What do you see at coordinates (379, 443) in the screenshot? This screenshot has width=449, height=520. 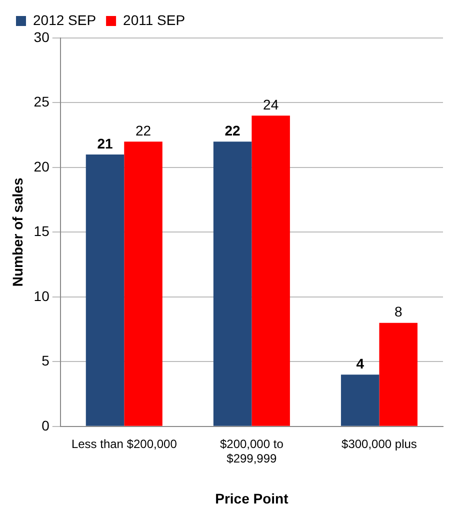 I see `x-tick-label: $300,000 plus` at bounding box center [379, 443].